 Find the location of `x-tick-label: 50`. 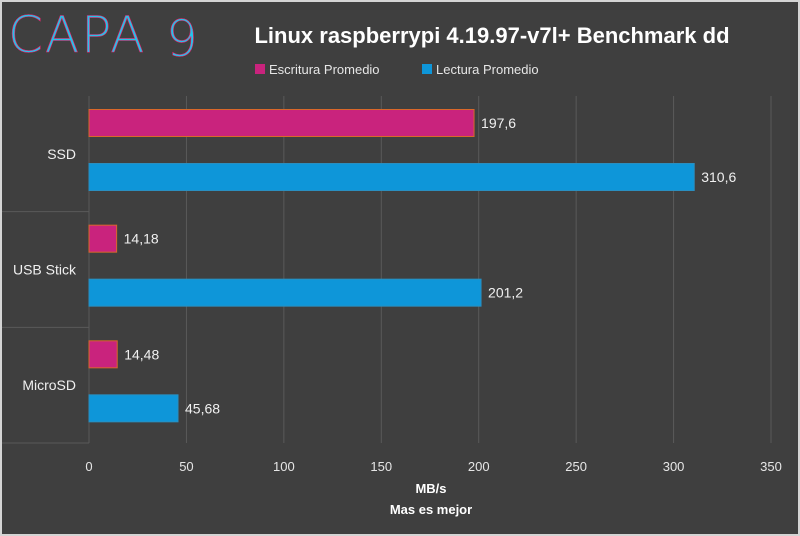

x-tick-label: 50 is located at coordinates (186, 466).